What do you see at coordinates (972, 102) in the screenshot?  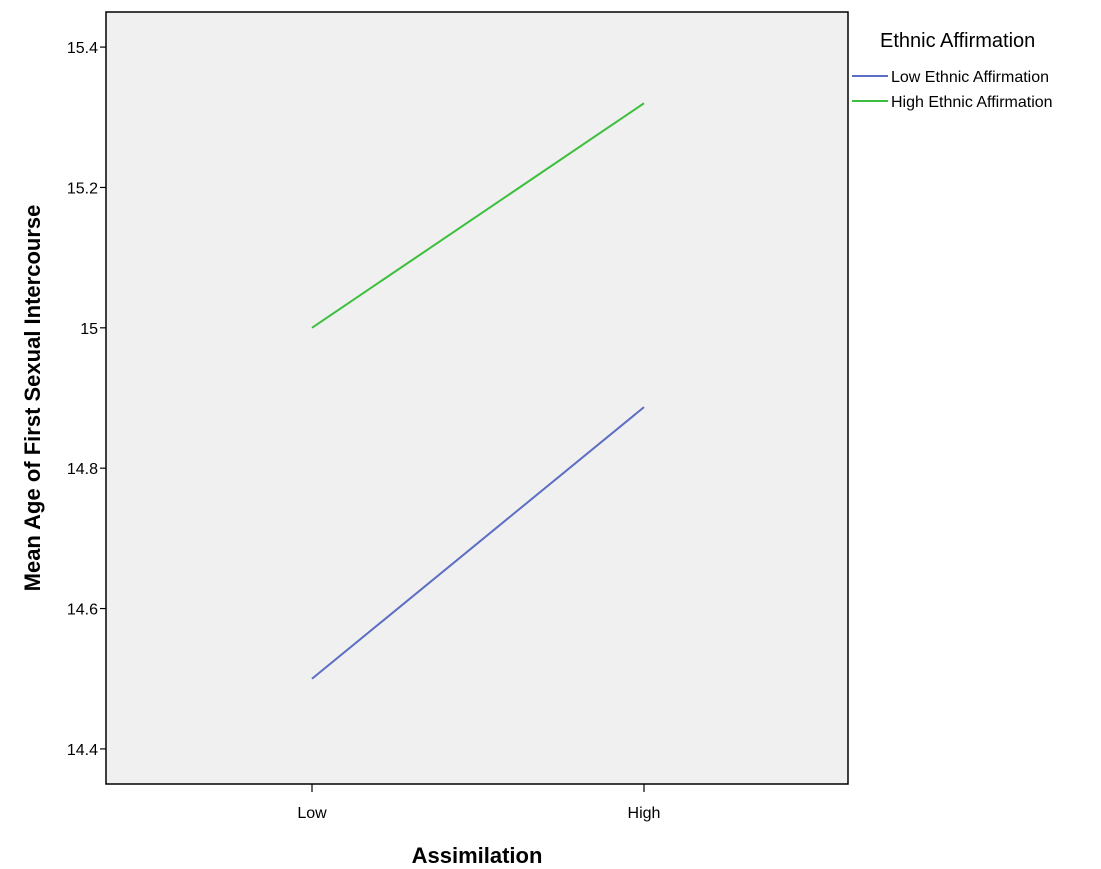 I see `legend-label: High Ethnic Affirmation` at bounding box center [972, 102].